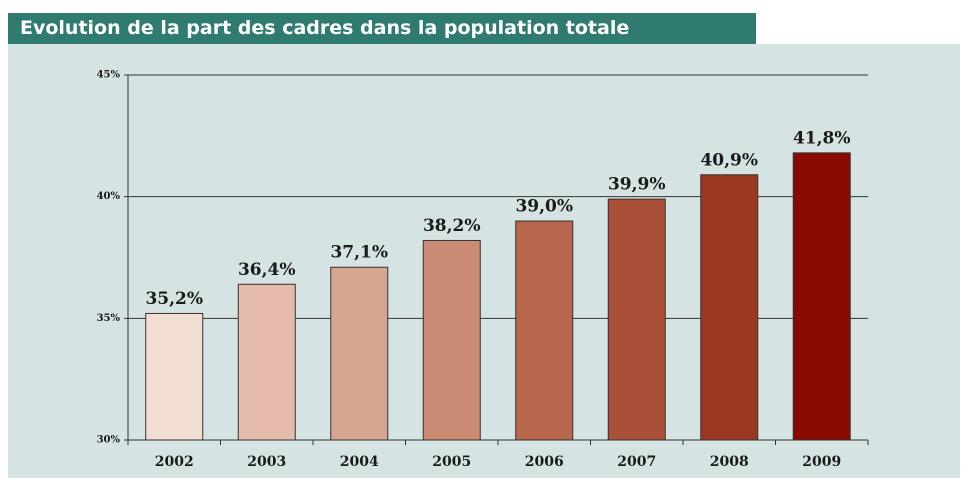  What do you see at coordinates (109, 75) in the screenshot?
I see `y-tick-label: 45%` at bounding box center [109, 75].